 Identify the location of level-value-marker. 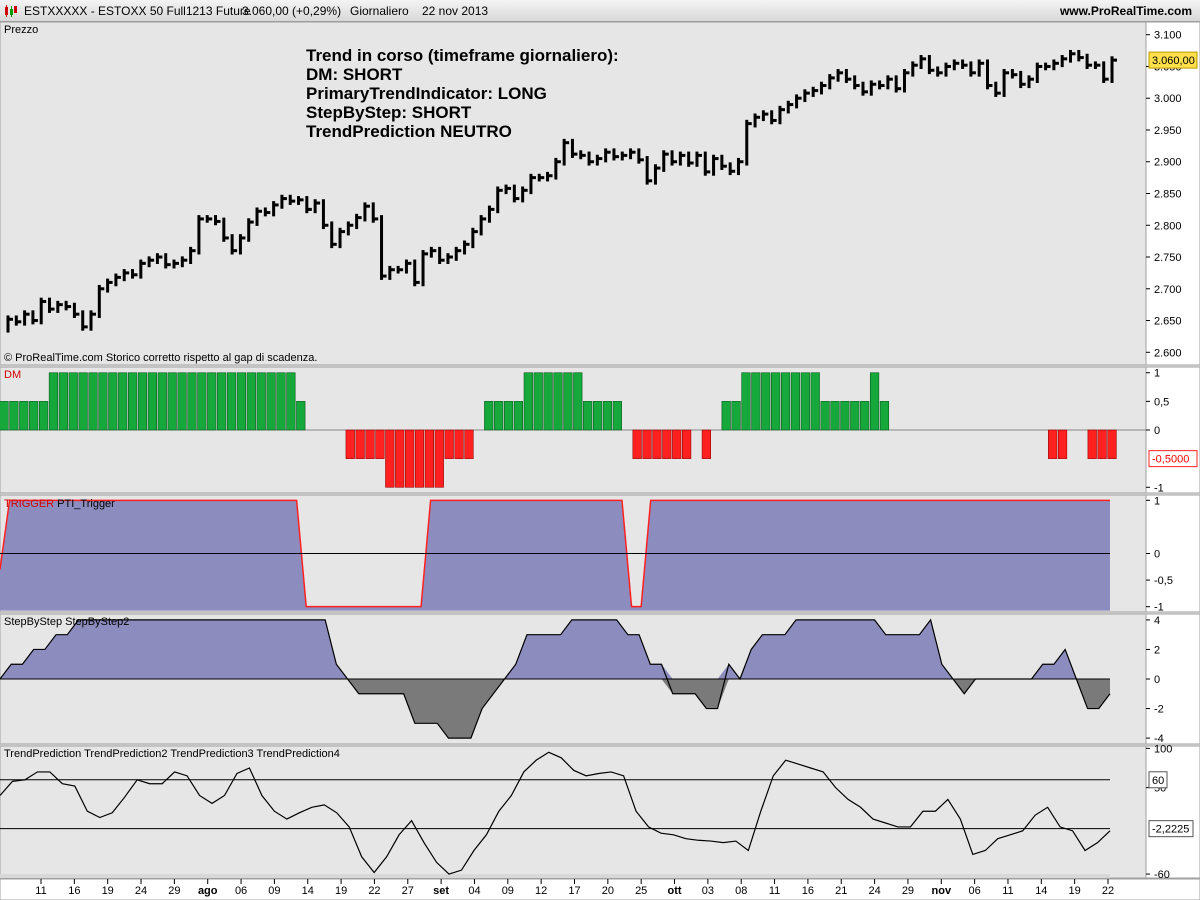
(1171, 829).